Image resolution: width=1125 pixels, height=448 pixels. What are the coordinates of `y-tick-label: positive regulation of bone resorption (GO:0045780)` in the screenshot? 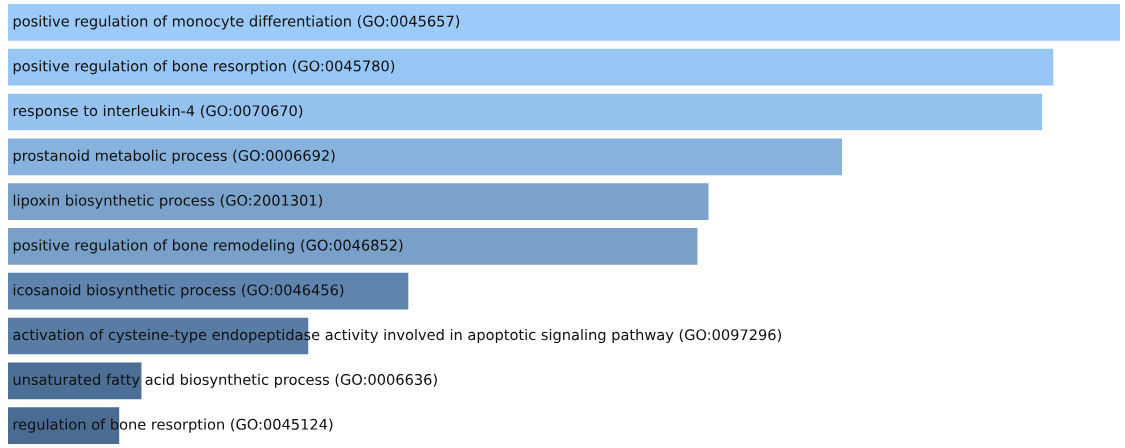 It's located at (204, 67).